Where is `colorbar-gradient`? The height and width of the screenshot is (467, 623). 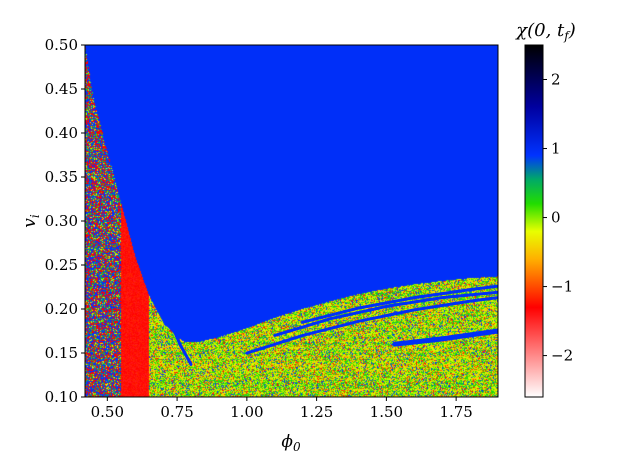
colorbar-gradient is located at coordinates (534, 221).